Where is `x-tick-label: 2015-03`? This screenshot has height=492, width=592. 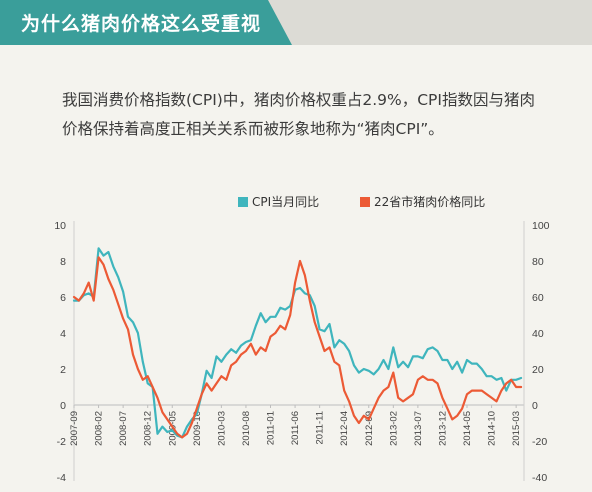 x-tick-label: 2015-03 is located at coordinates (516, 428).